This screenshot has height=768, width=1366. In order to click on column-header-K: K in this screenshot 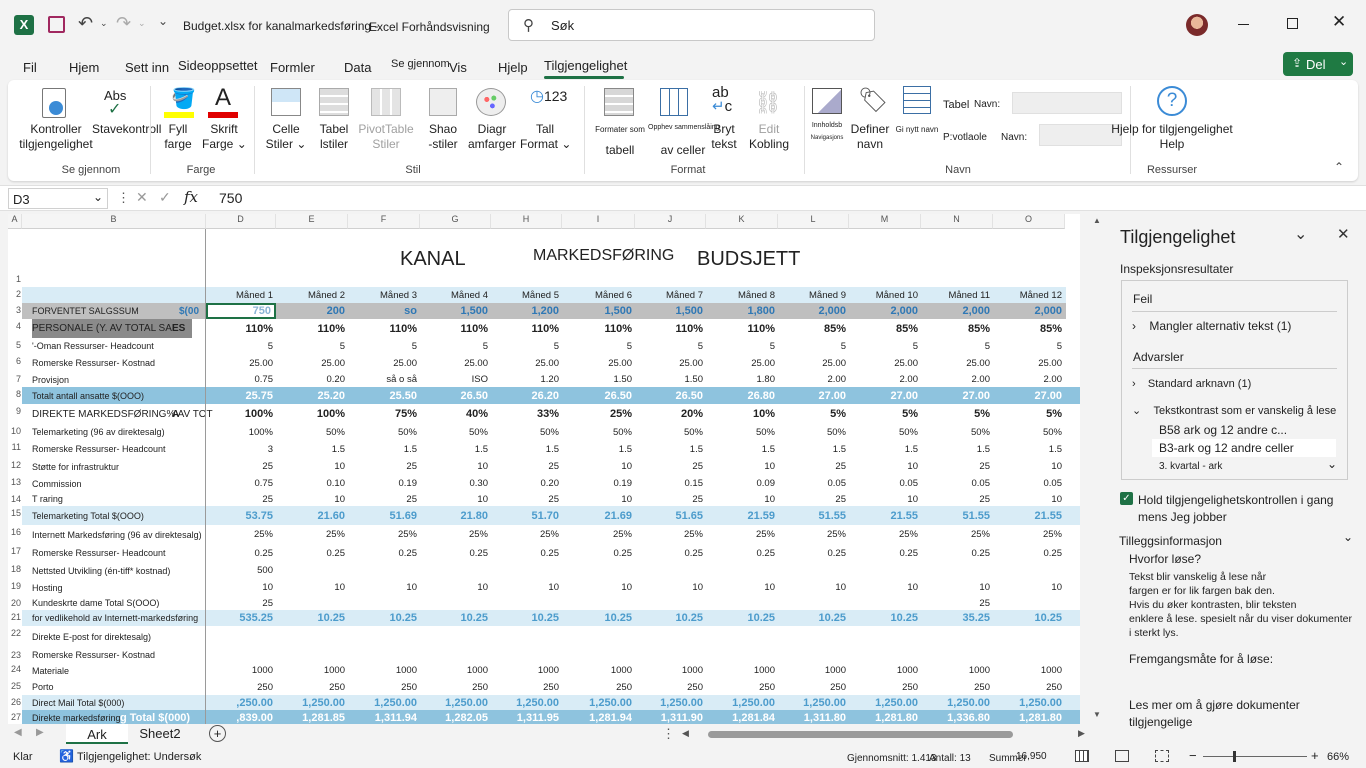, I will do `click(742, 221)`.